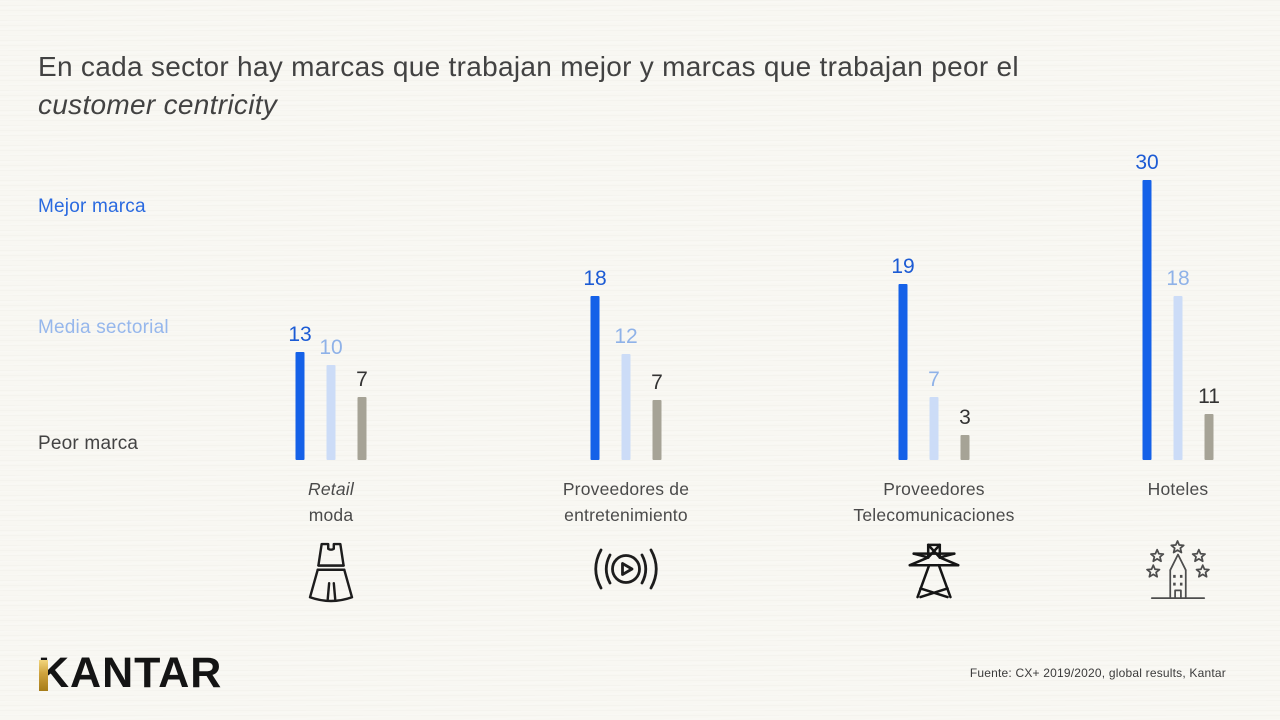  What do you see at coordinates (934, 502) in the screenshot?
I see `sector-label: Proveedores Telecomunicaciones` at bounding box center [934, 502].